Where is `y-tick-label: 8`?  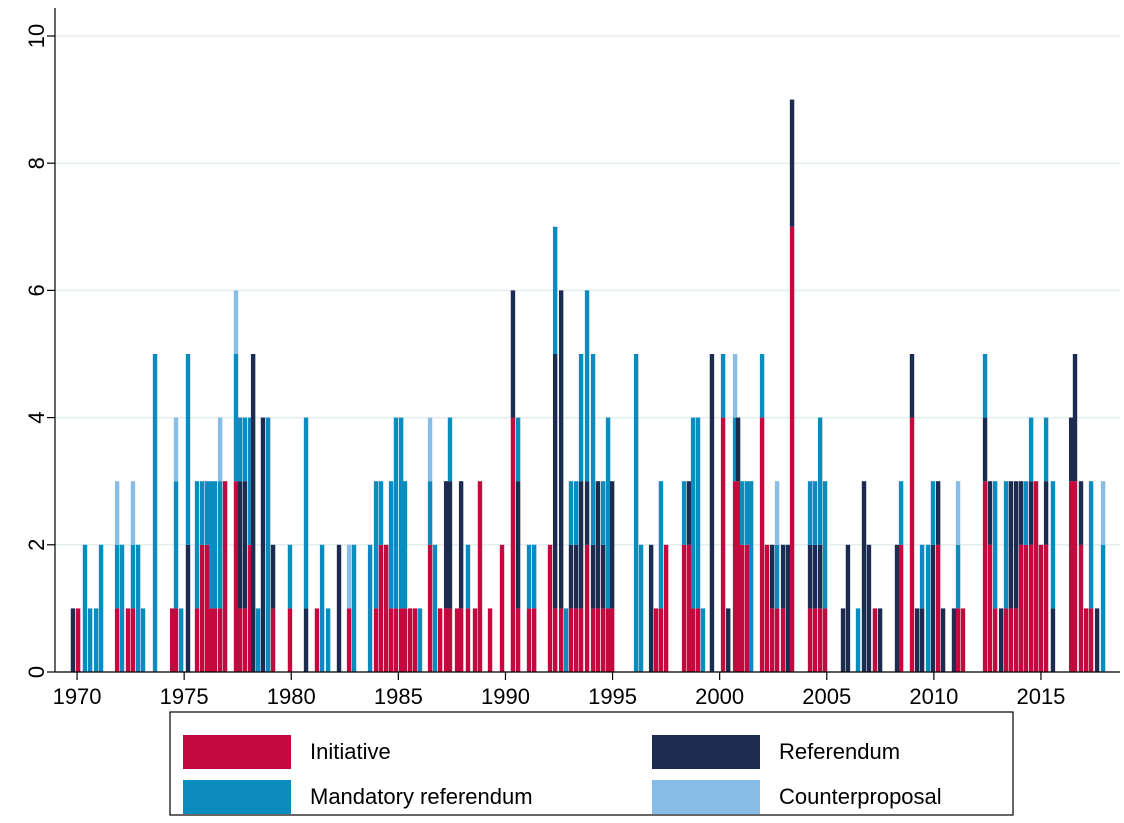 y-tick-label: 8 is located at coordinates (36, 163).